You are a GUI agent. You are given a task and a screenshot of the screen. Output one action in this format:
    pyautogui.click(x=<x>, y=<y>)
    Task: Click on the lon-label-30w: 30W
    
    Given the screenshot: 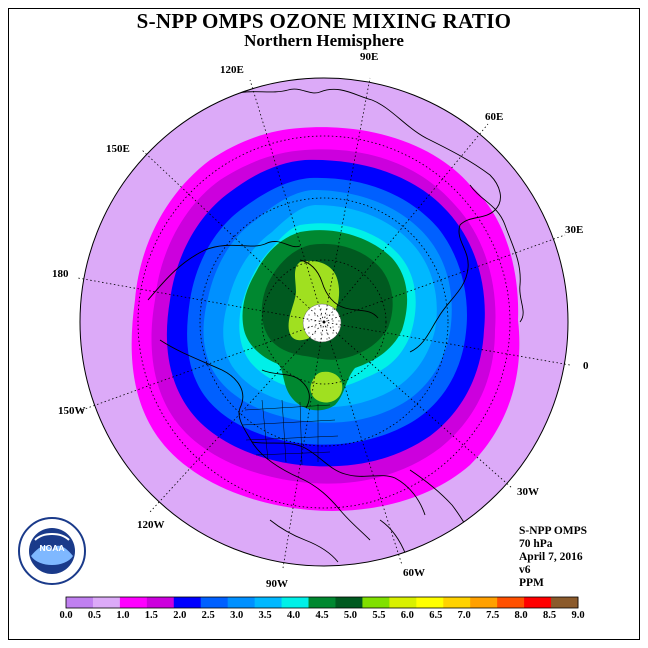 What is the action you would take?
    pyautogui.click(x=528, y=492)
    